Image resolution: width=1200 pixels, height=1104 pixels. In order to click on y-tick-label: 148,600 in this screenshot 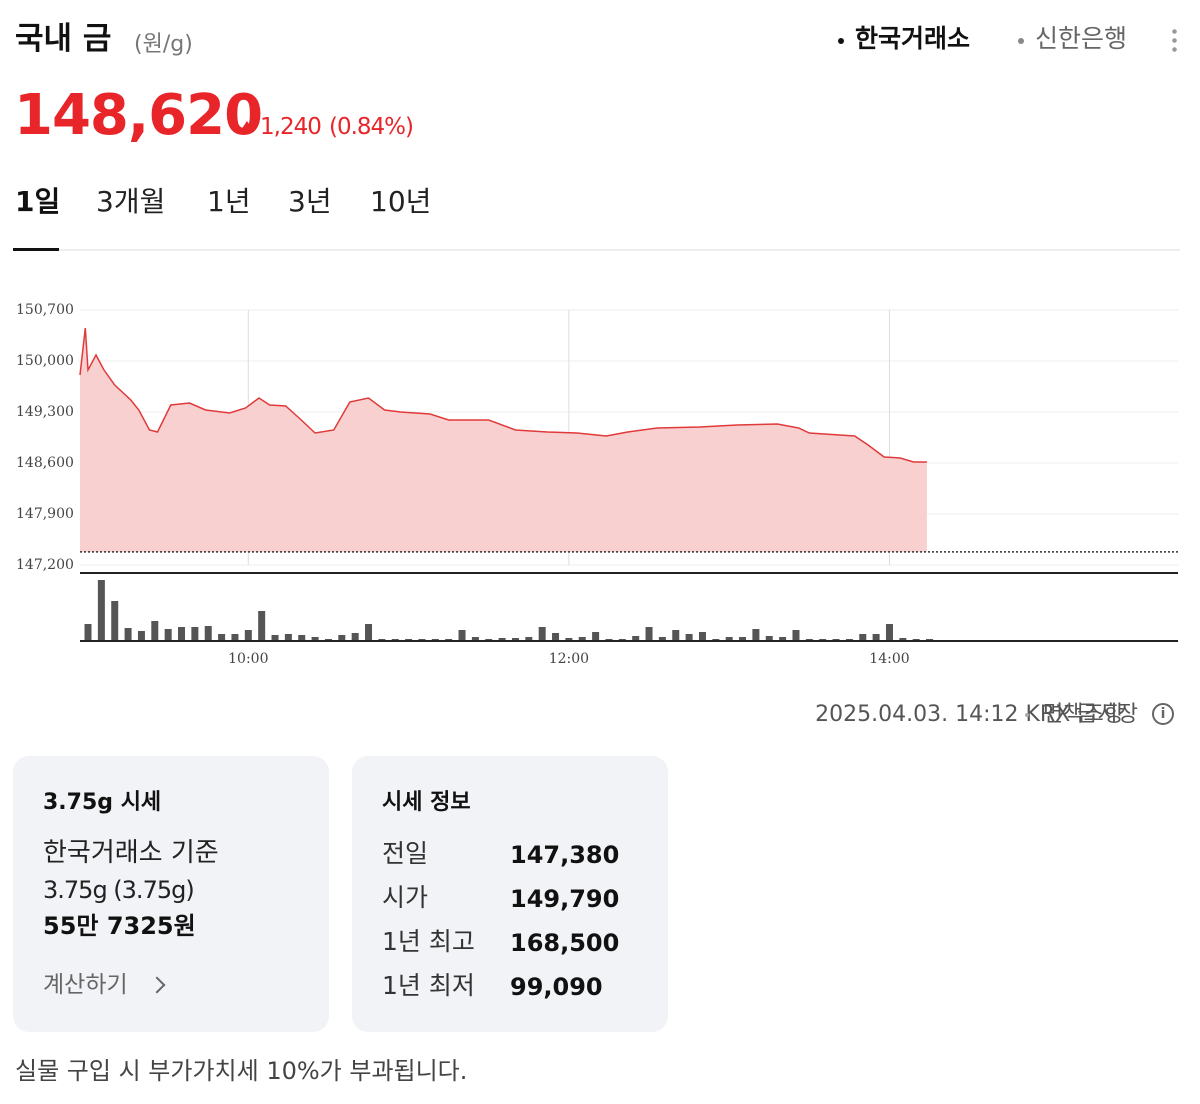, I will do `click(45, 463)`.